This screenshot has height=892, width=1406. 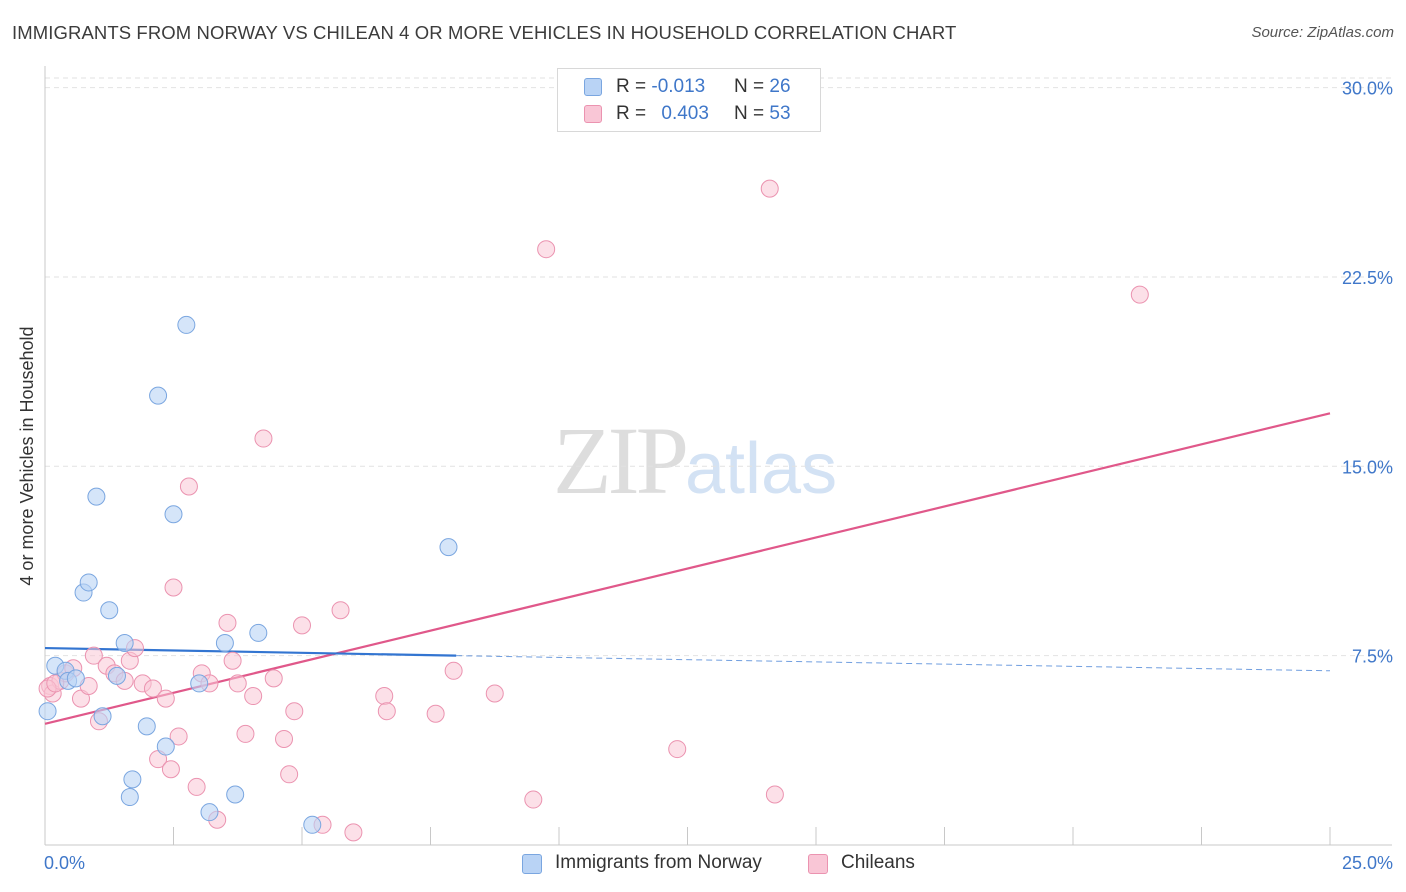 What do you see at coordinates (250, 651) in the screenshot?
I see `norway-trend-line` at bounding box center [250, 651].